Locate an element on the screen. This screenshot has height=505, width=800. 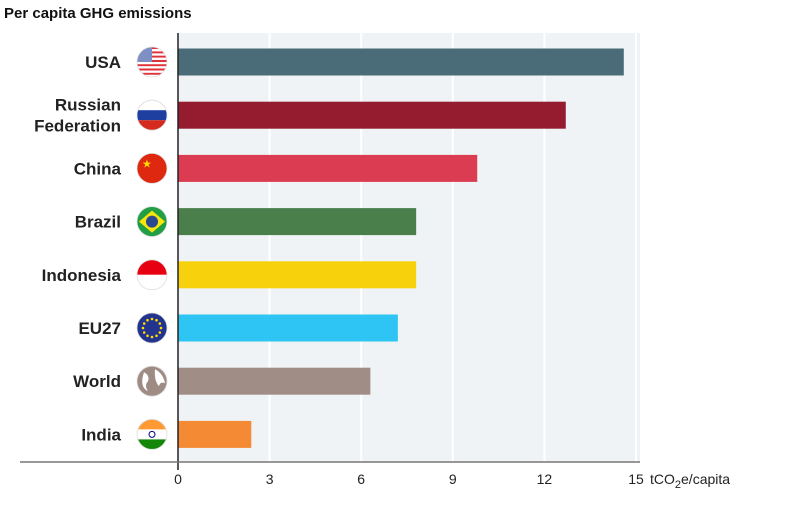
category-label: China is located at coordinates (98, 168).